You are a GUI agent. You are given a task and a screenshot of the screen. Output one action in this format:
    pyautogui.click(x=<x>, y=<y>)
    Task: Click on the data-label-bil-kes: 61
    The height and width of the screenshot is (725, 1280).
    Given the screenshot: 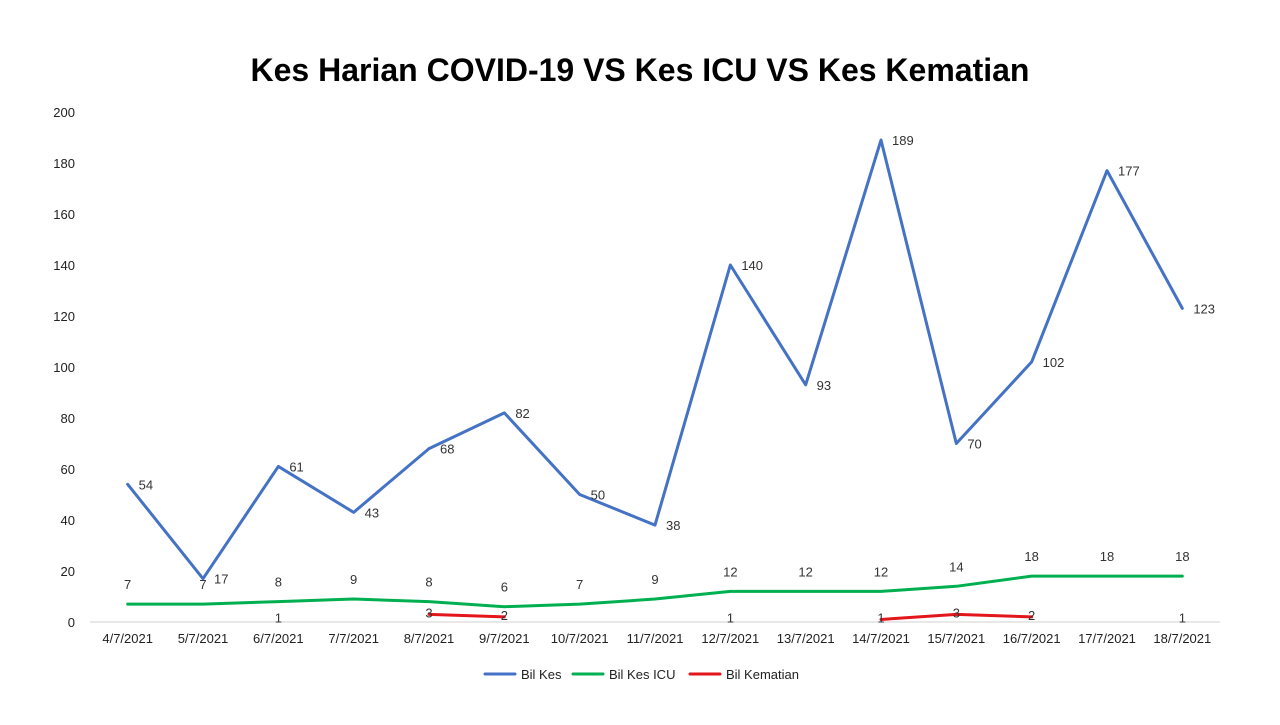 What is the action you would take?
    pyautogui.click(x=296, y=466)
    